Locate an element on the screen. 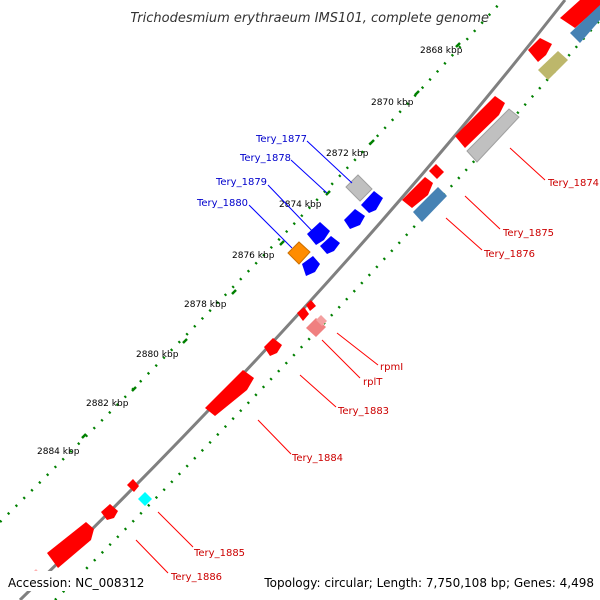 Image resolution: width=600 pixels, height=600 pixels. gene-arrow-cyan is located at coordinates (145, 499).